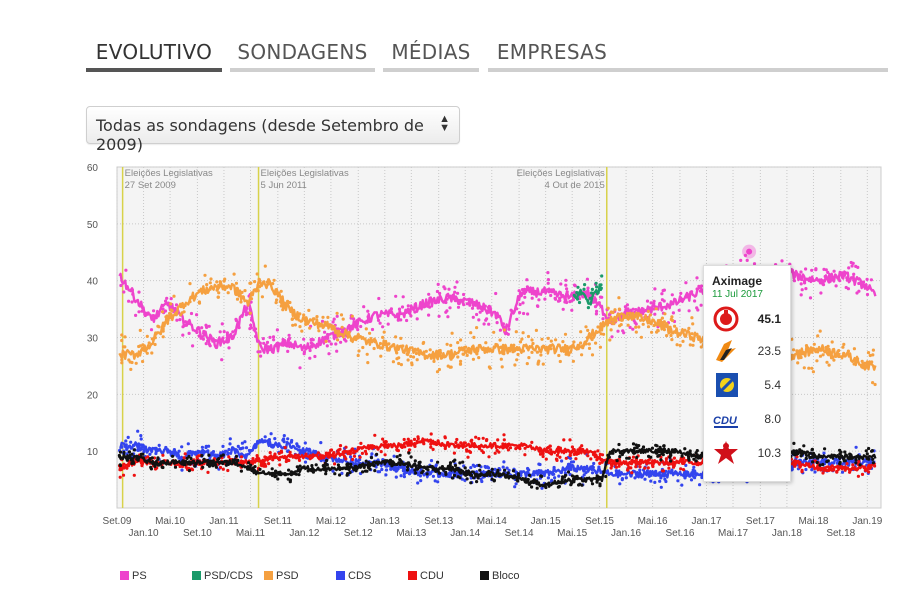  Describe the element at coordinates (353, 576) in the screenshot. I see `legend-item-cds: CDS` at that location.